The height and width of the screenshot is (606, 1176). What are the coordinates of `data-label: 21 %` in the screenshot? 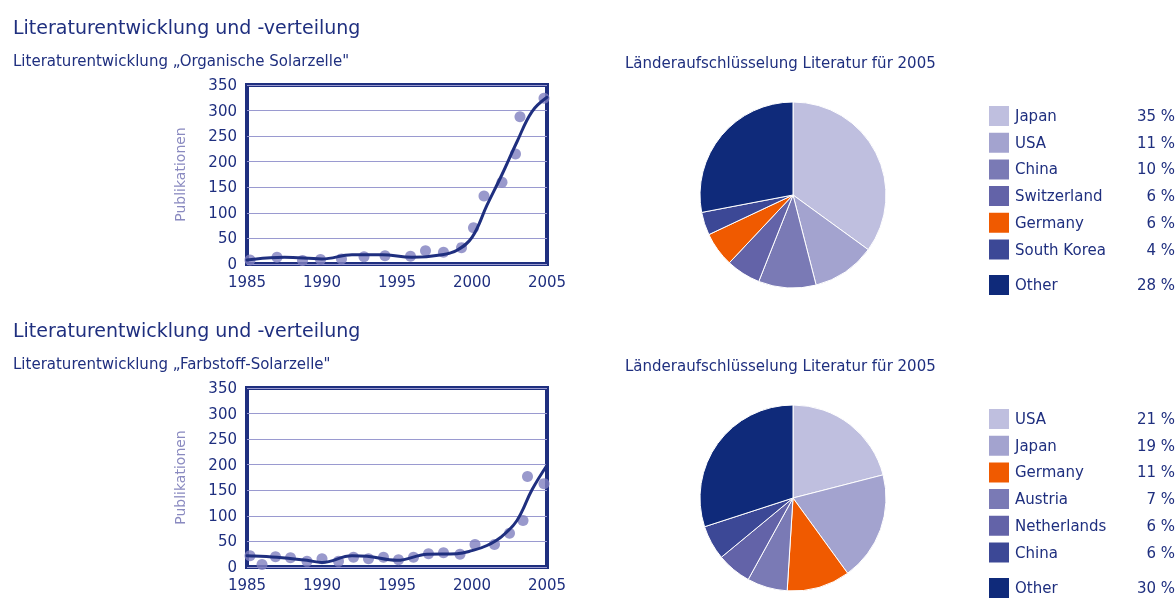 It's located at (1155, 419).